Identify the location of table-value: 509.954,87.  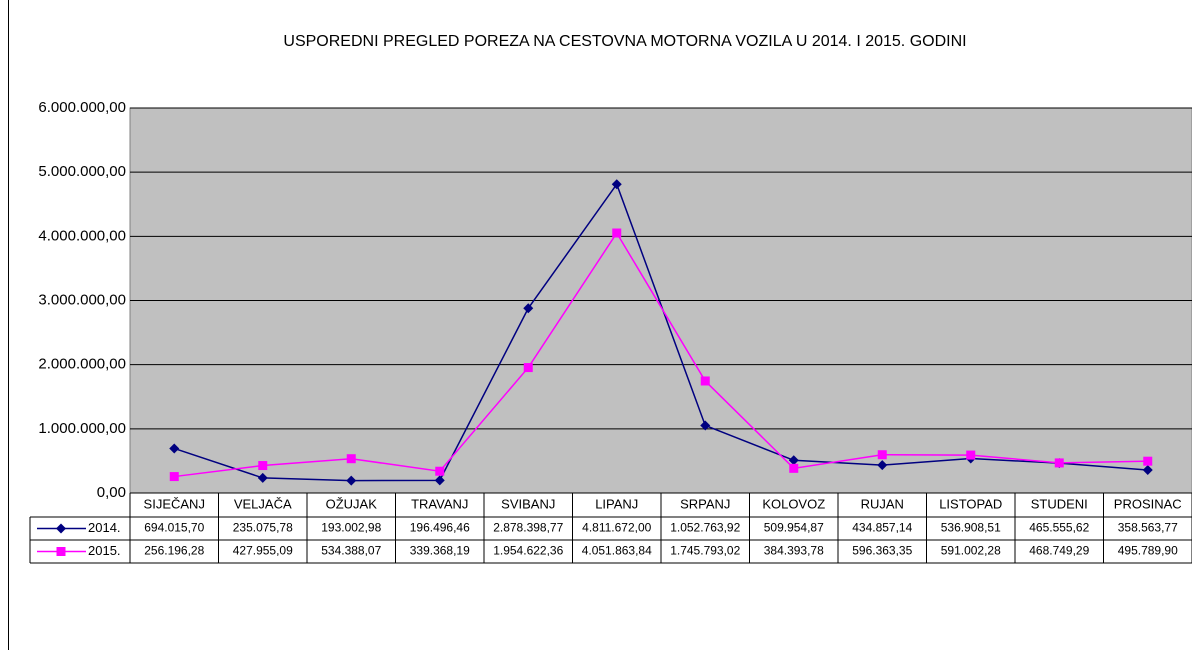
(794, 528).